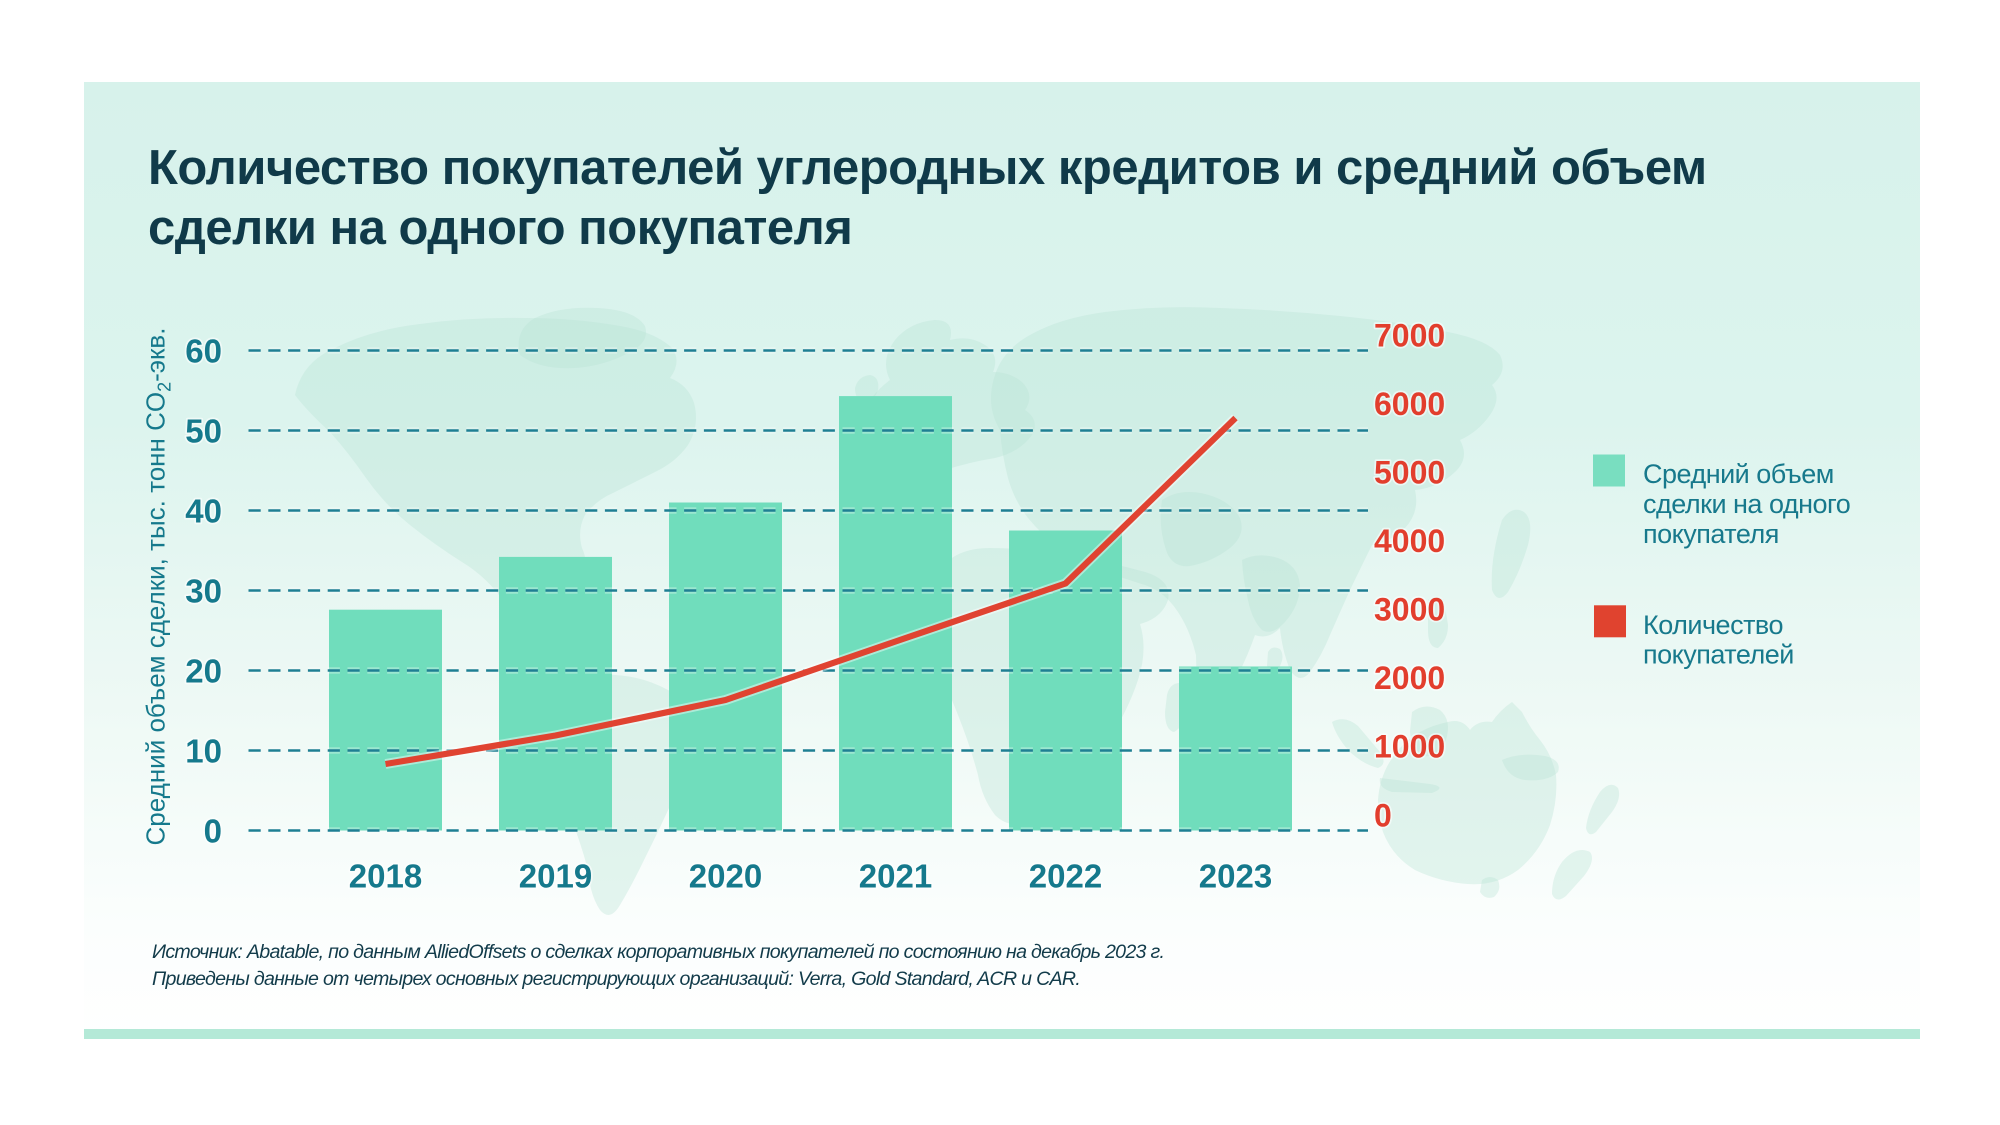 The height and width of the screenshot is (1125, 2000). I want to click on svg-text: покупателей, so click(1718, 655).